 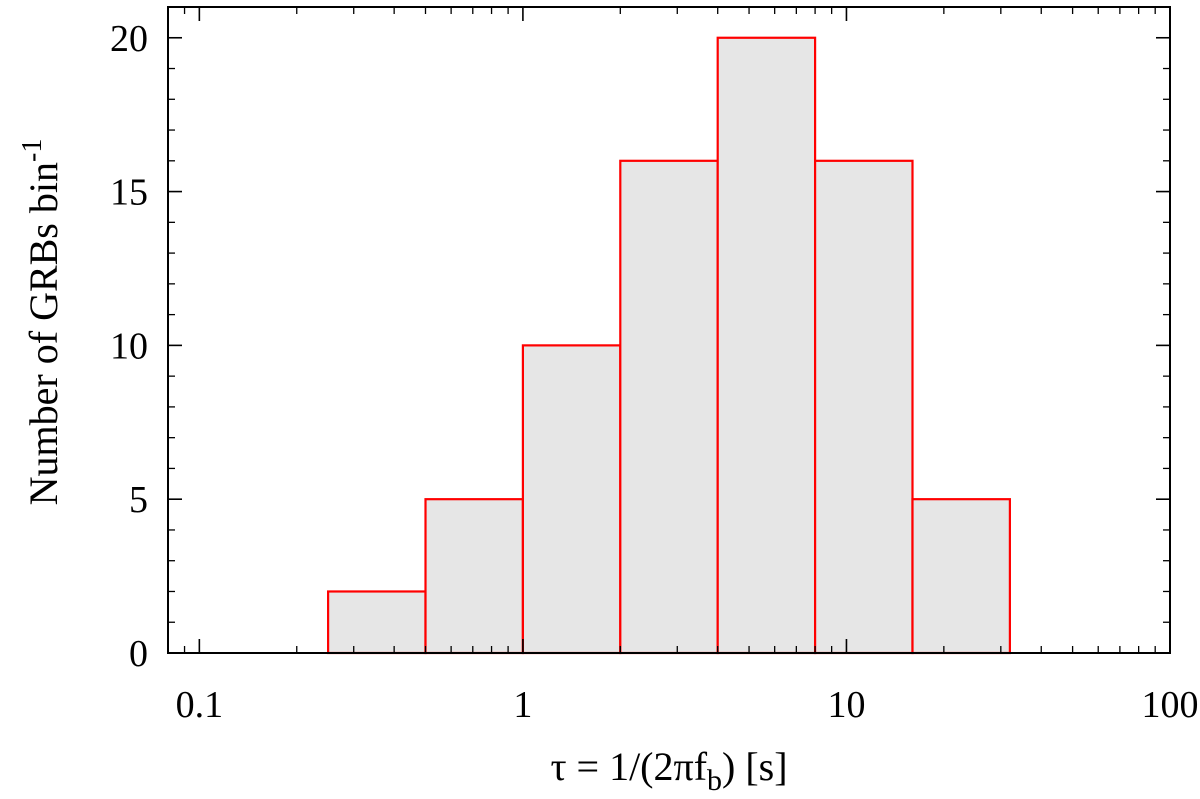 What do you see at coordinates (129, 39) in the screenshot?
I see `y-tick-label-5: 20` at bounding box center [129, 39].